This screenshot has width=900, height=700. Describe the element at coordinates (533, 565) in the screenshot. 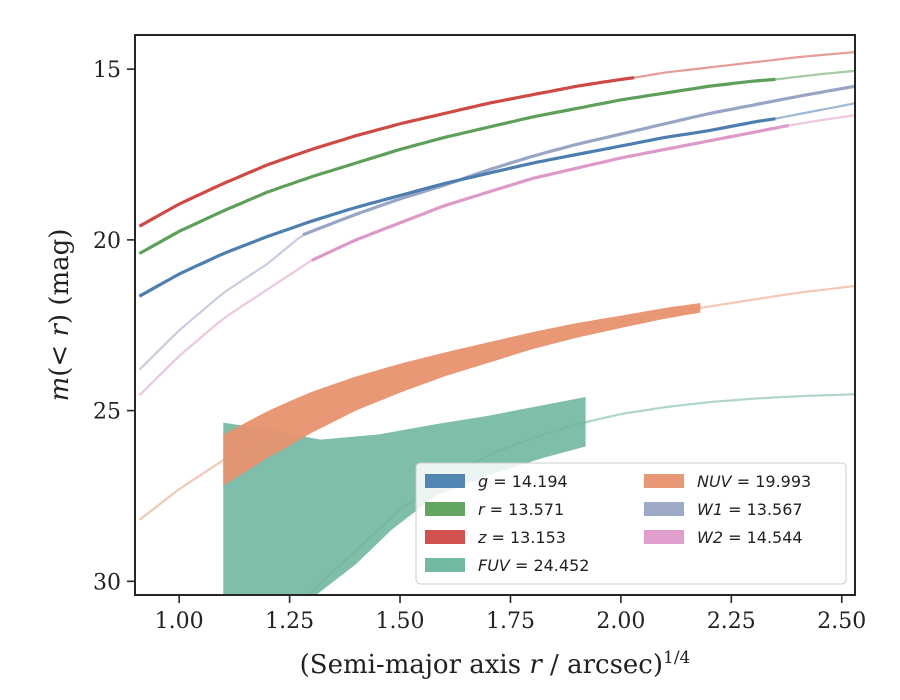

I see `legend-label-fuv: FUV = 24.452` at that location.